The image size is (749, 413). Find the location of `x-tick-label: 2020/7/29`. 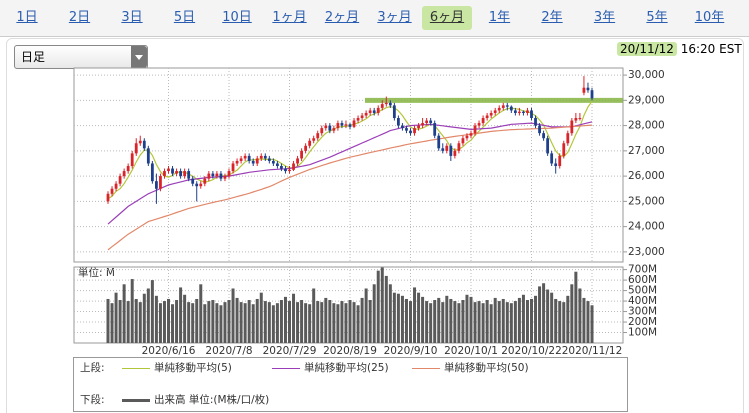

x-tick-label: 2020/7/29 is located at coordinates (290, 351).